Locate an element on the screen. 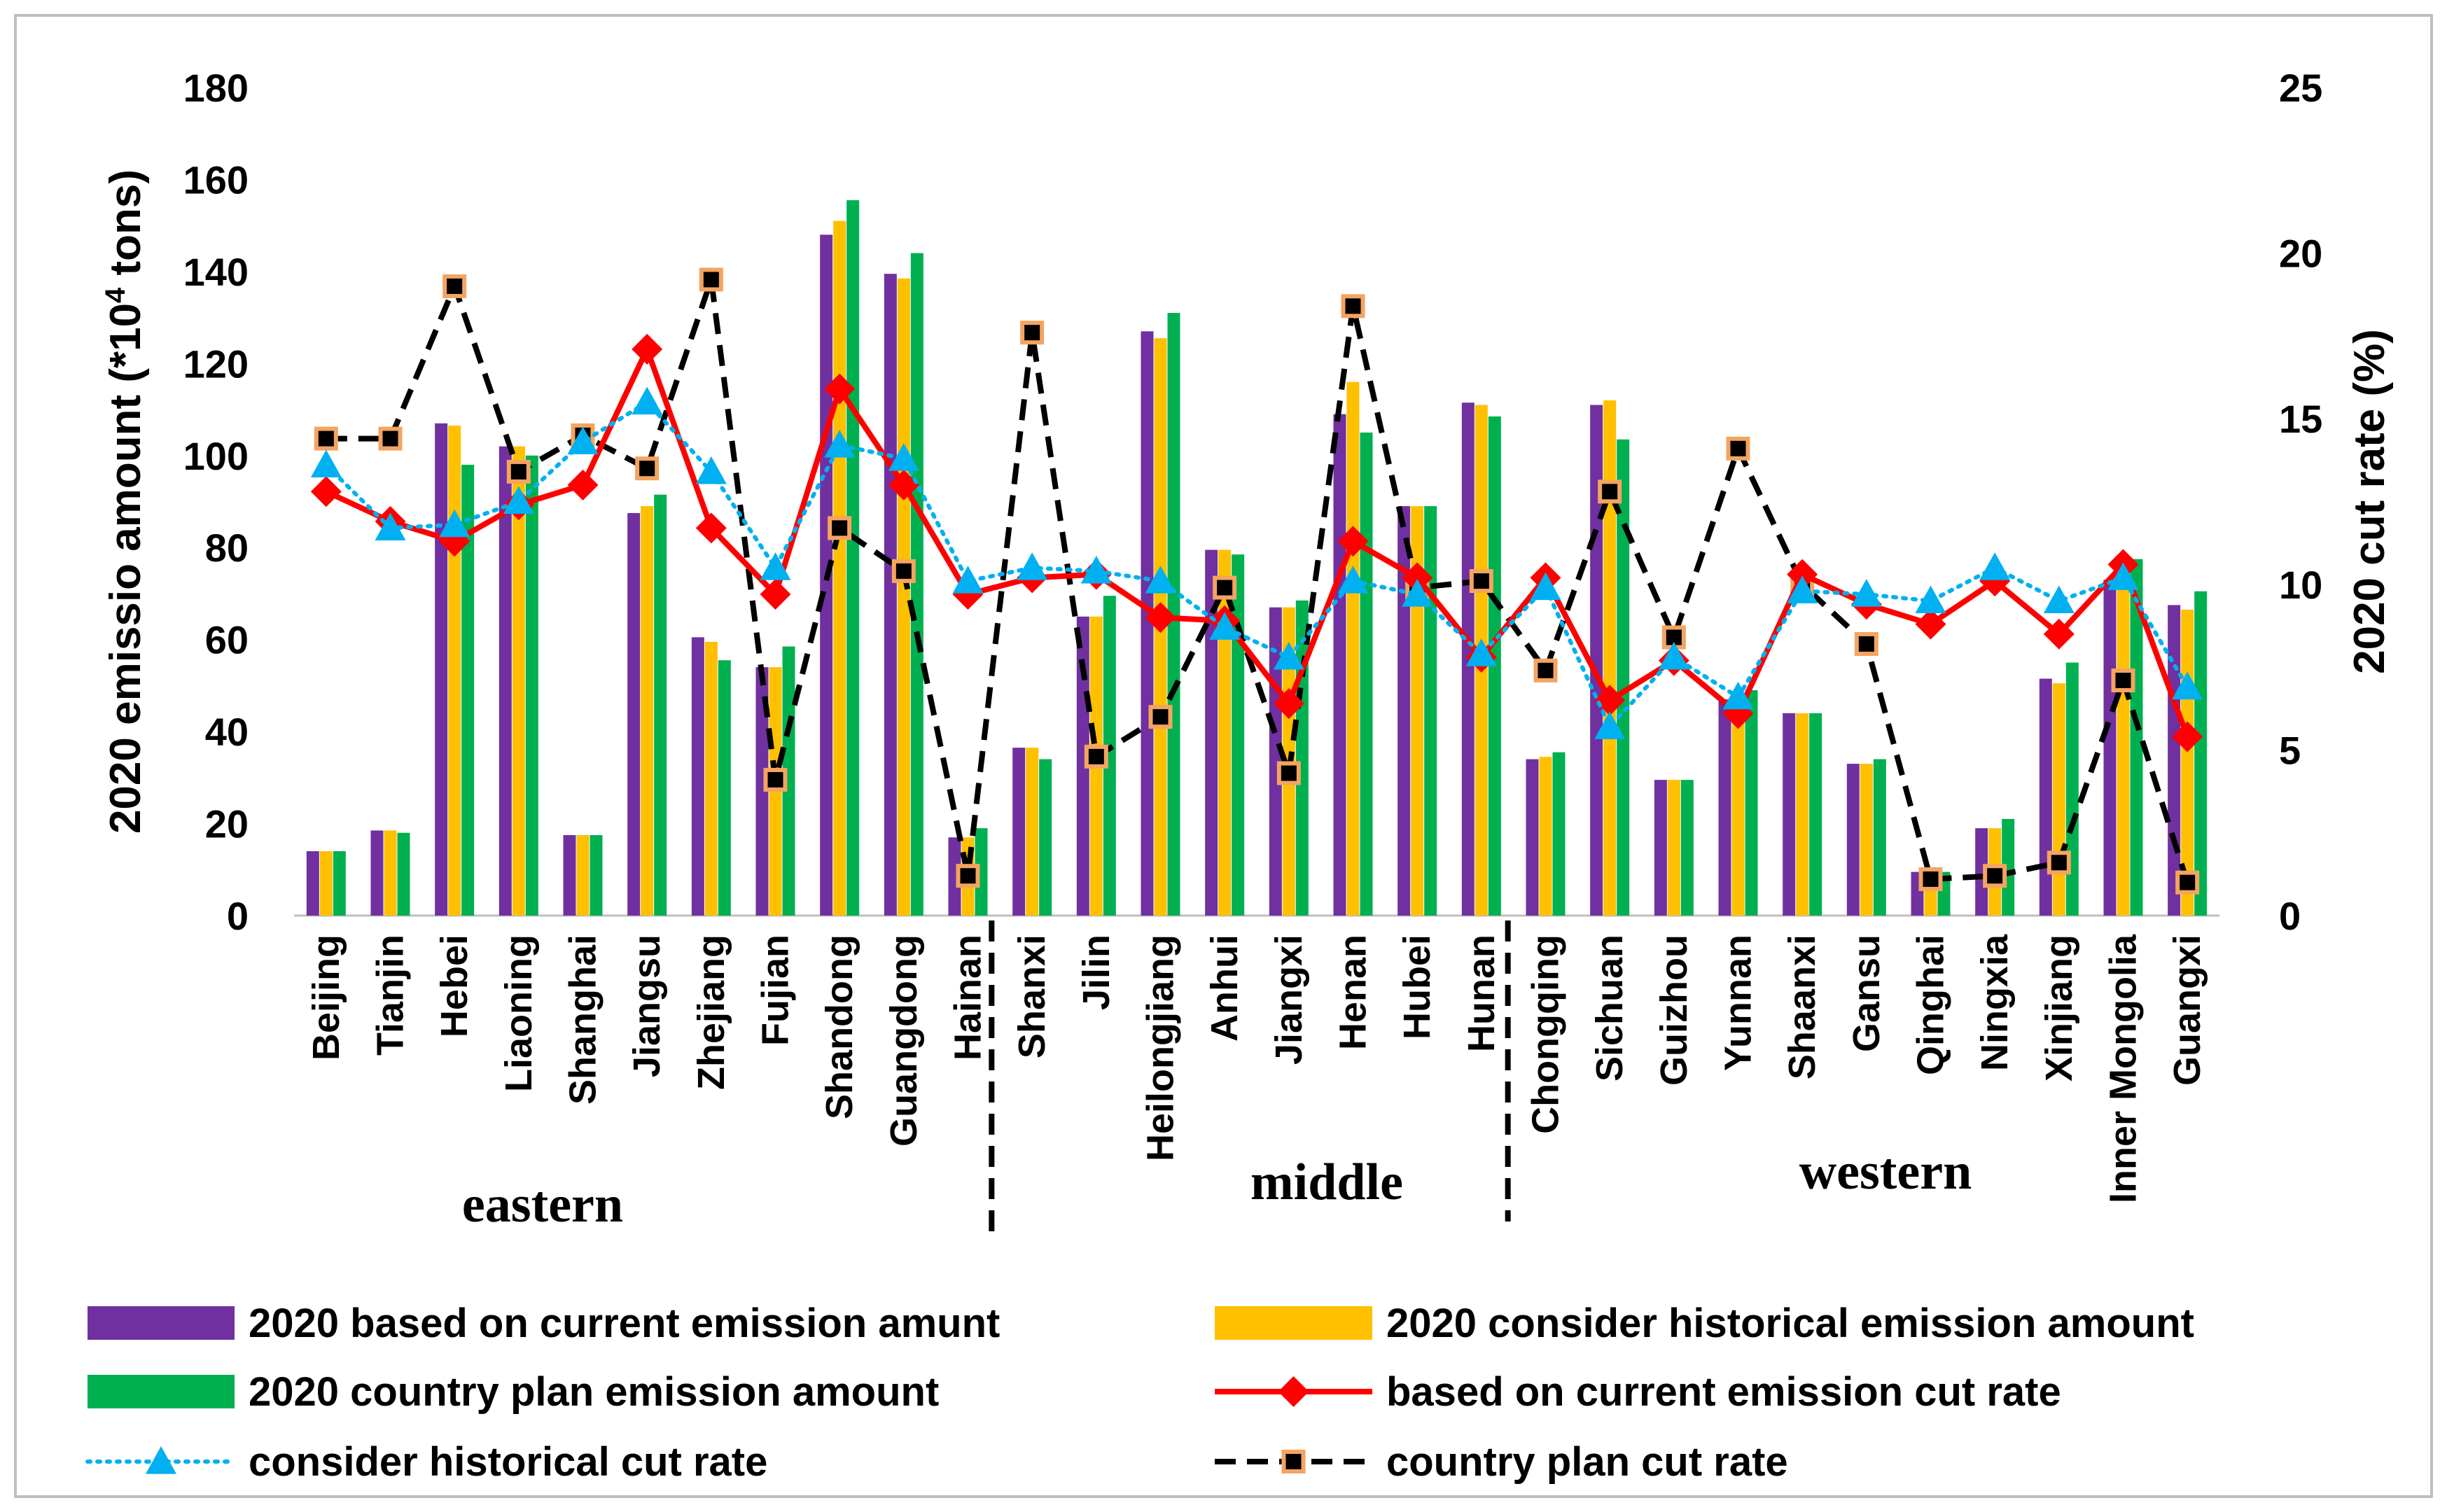  category-label: Tianjin is located at coordinates (391, 995).